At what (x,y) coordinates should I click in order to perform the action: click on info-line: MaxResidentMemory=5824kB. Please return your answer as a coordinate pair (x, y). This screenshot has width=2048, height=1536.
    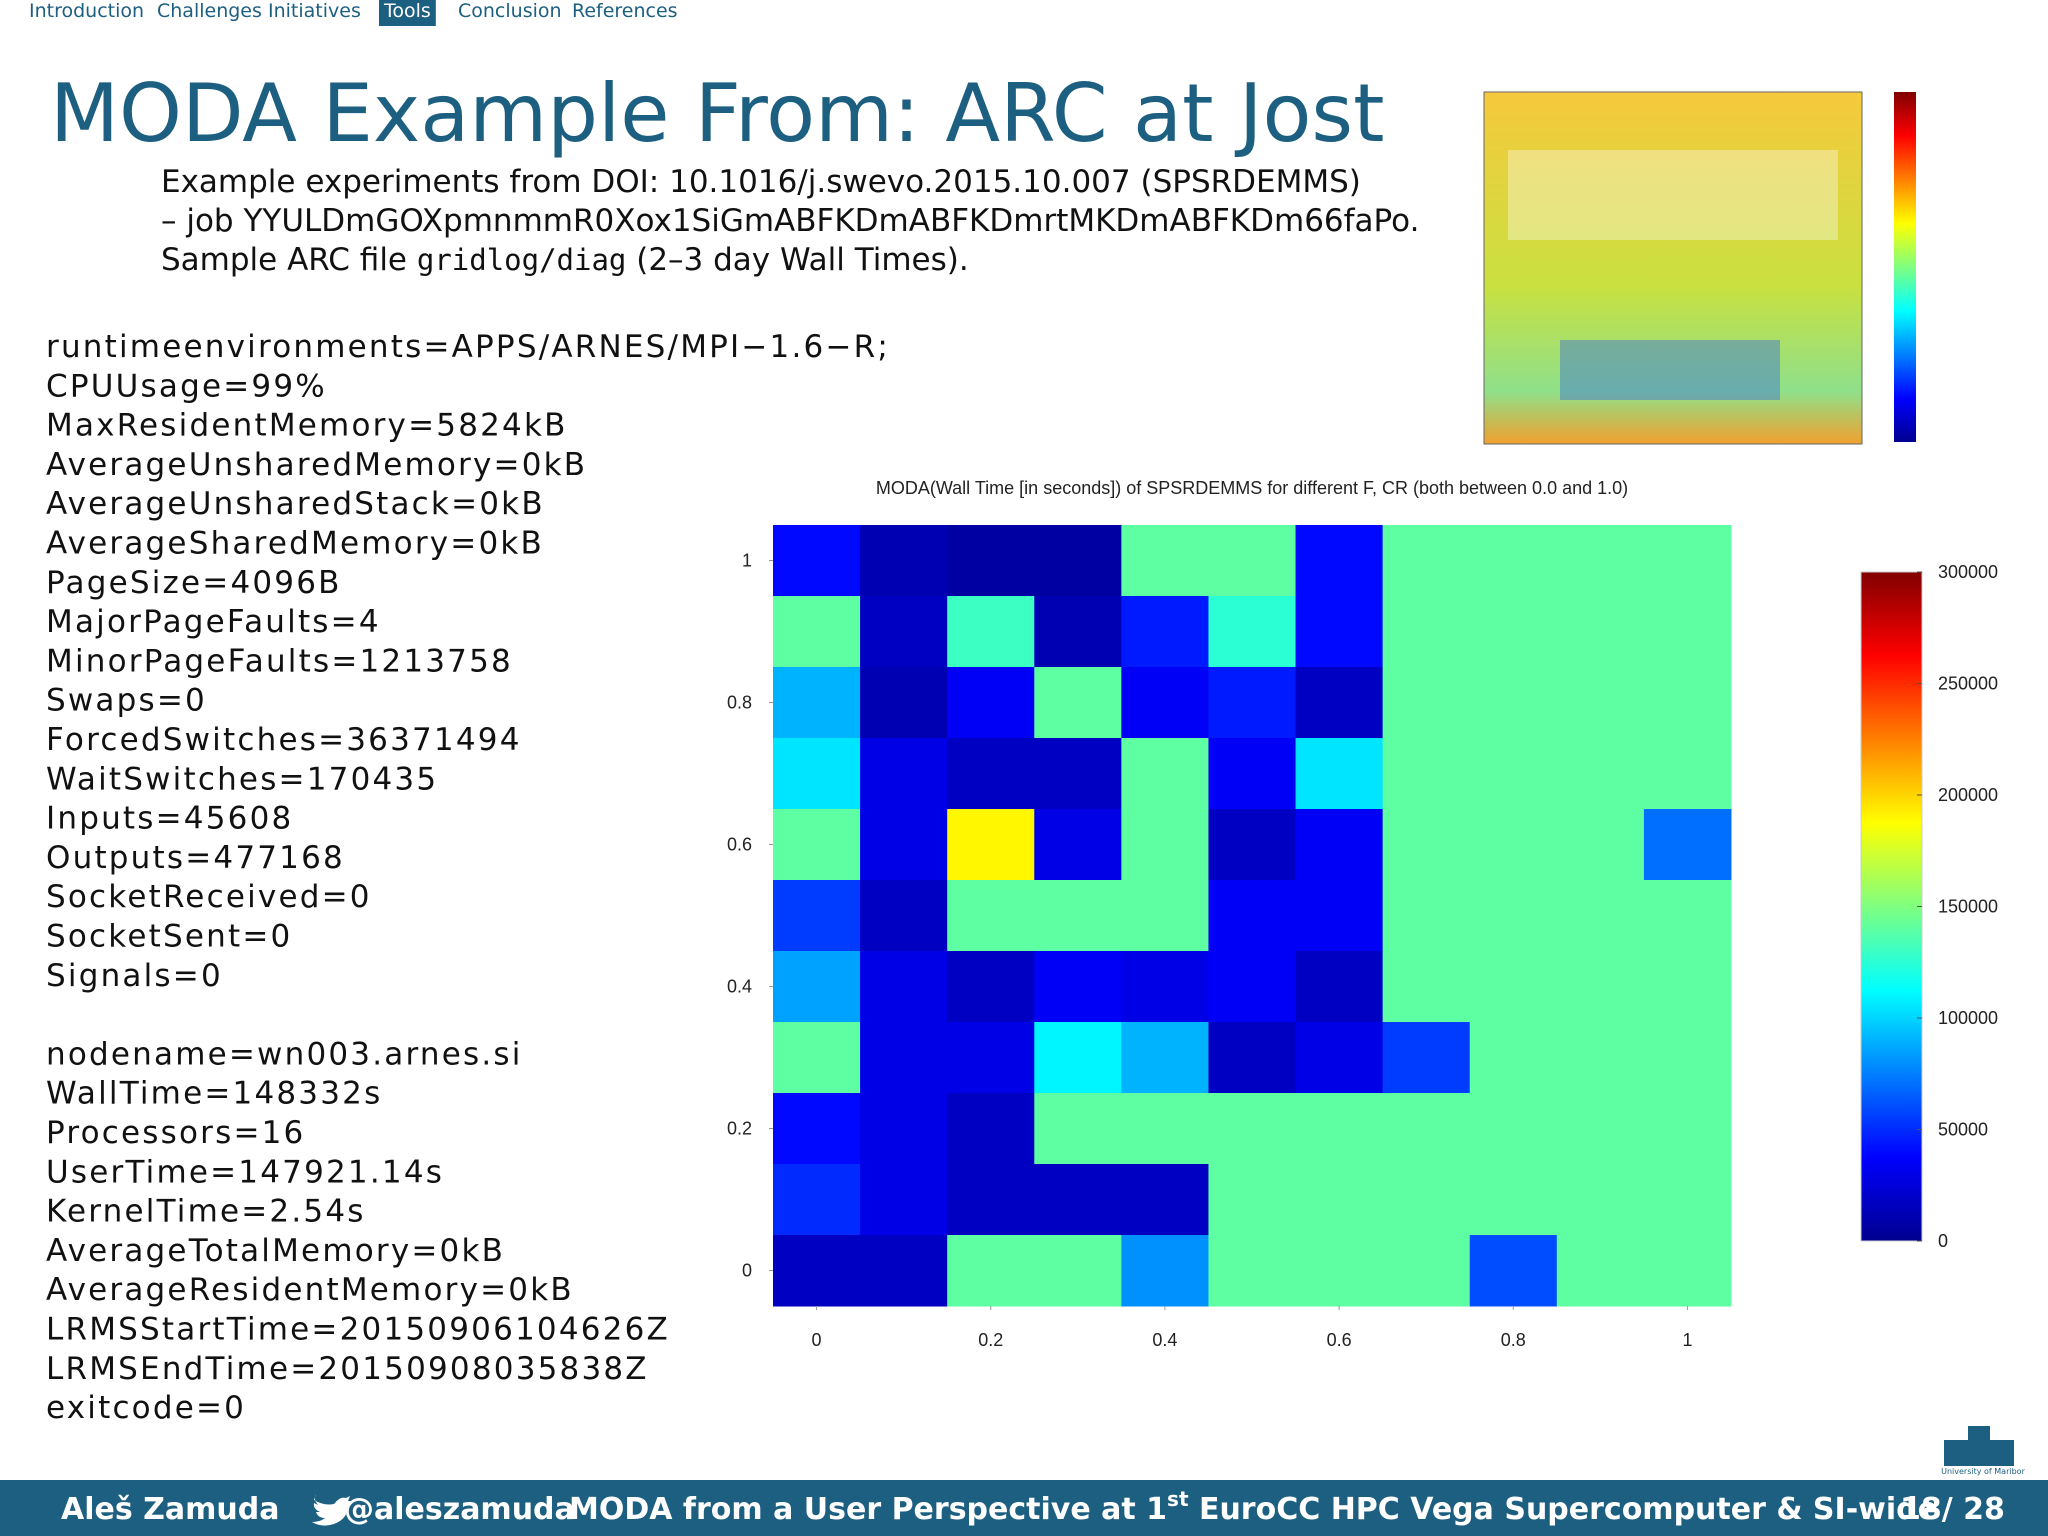
    Looking at the image, I should click on (307, 426).